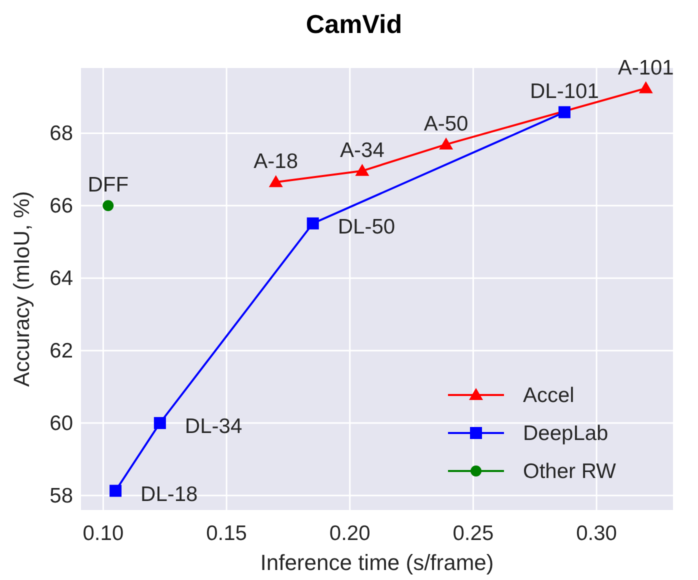 The width and height of the screenshot is (698, 580). Describe the element at coordinates (446, 124) in the screenshot. I see `annotation: A-50` at that location.